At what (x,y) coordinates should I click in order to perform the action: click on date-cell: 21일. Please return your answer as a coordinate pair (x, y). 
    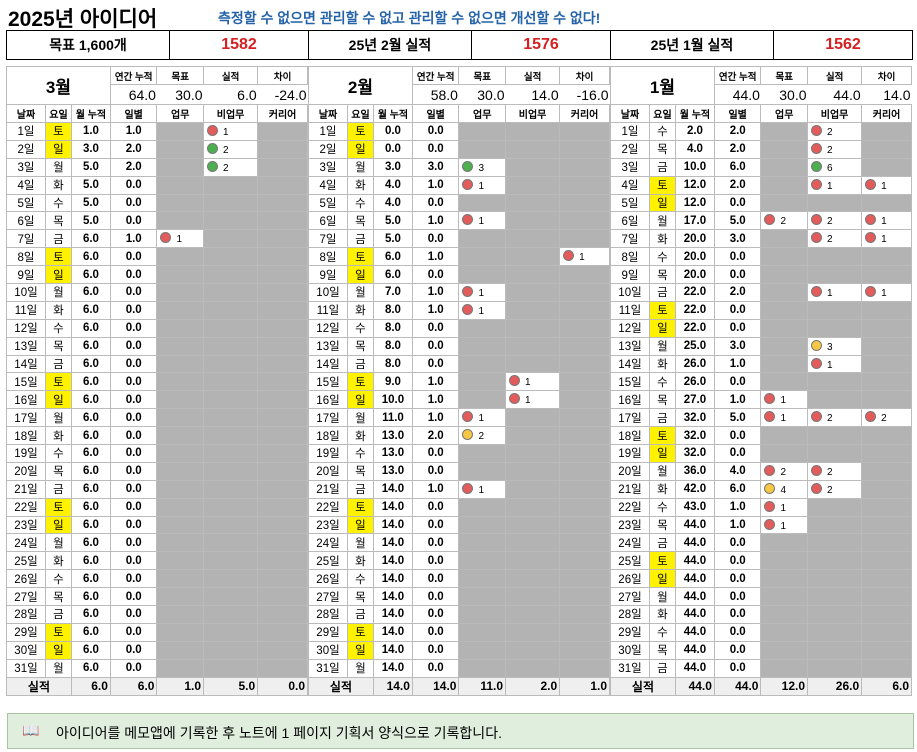
    Looking at the image, I should click on (630, 489).